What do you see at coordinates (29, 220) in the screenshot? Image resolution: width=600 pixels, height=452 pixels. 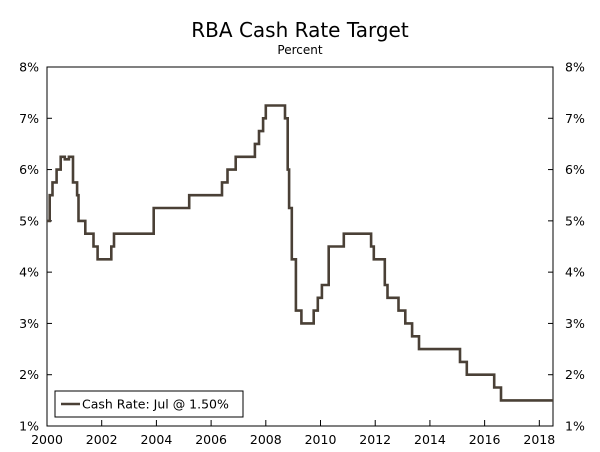 I see `y-tick-left-label: 5%` at bounding box center [29, 220].